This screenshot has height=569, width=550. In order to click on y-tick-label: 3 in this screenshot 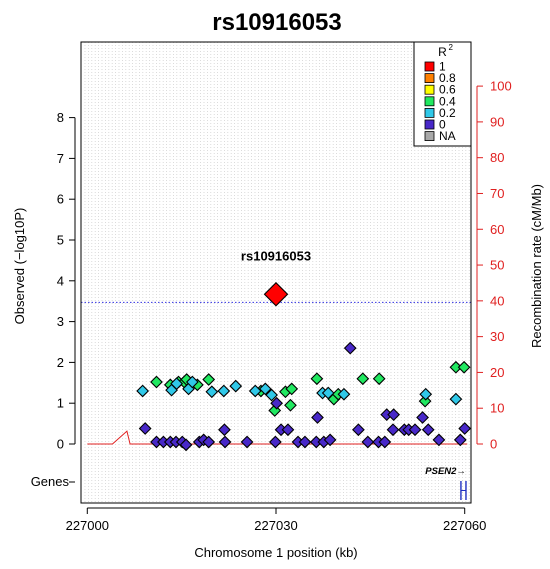, I will do `click(60, 321)`.